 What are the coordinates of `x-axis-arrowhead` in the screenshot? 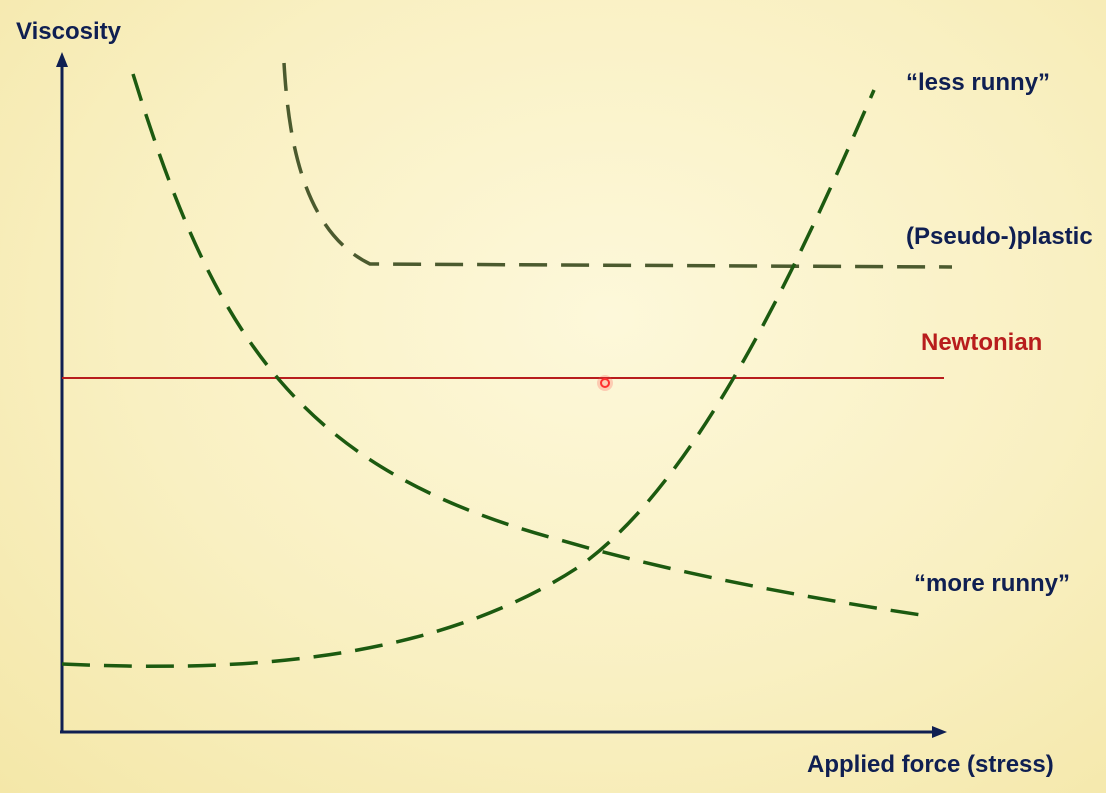 It's located at (939, 732).